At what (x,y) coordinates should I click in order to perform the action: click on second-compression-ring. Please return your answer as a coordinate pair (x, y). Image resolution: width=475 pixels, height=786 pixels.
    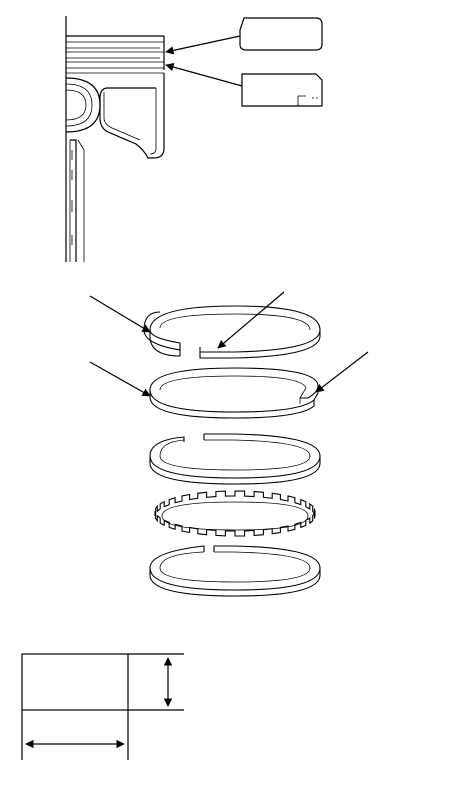
    Looking at the image, I should click on (234, 393).